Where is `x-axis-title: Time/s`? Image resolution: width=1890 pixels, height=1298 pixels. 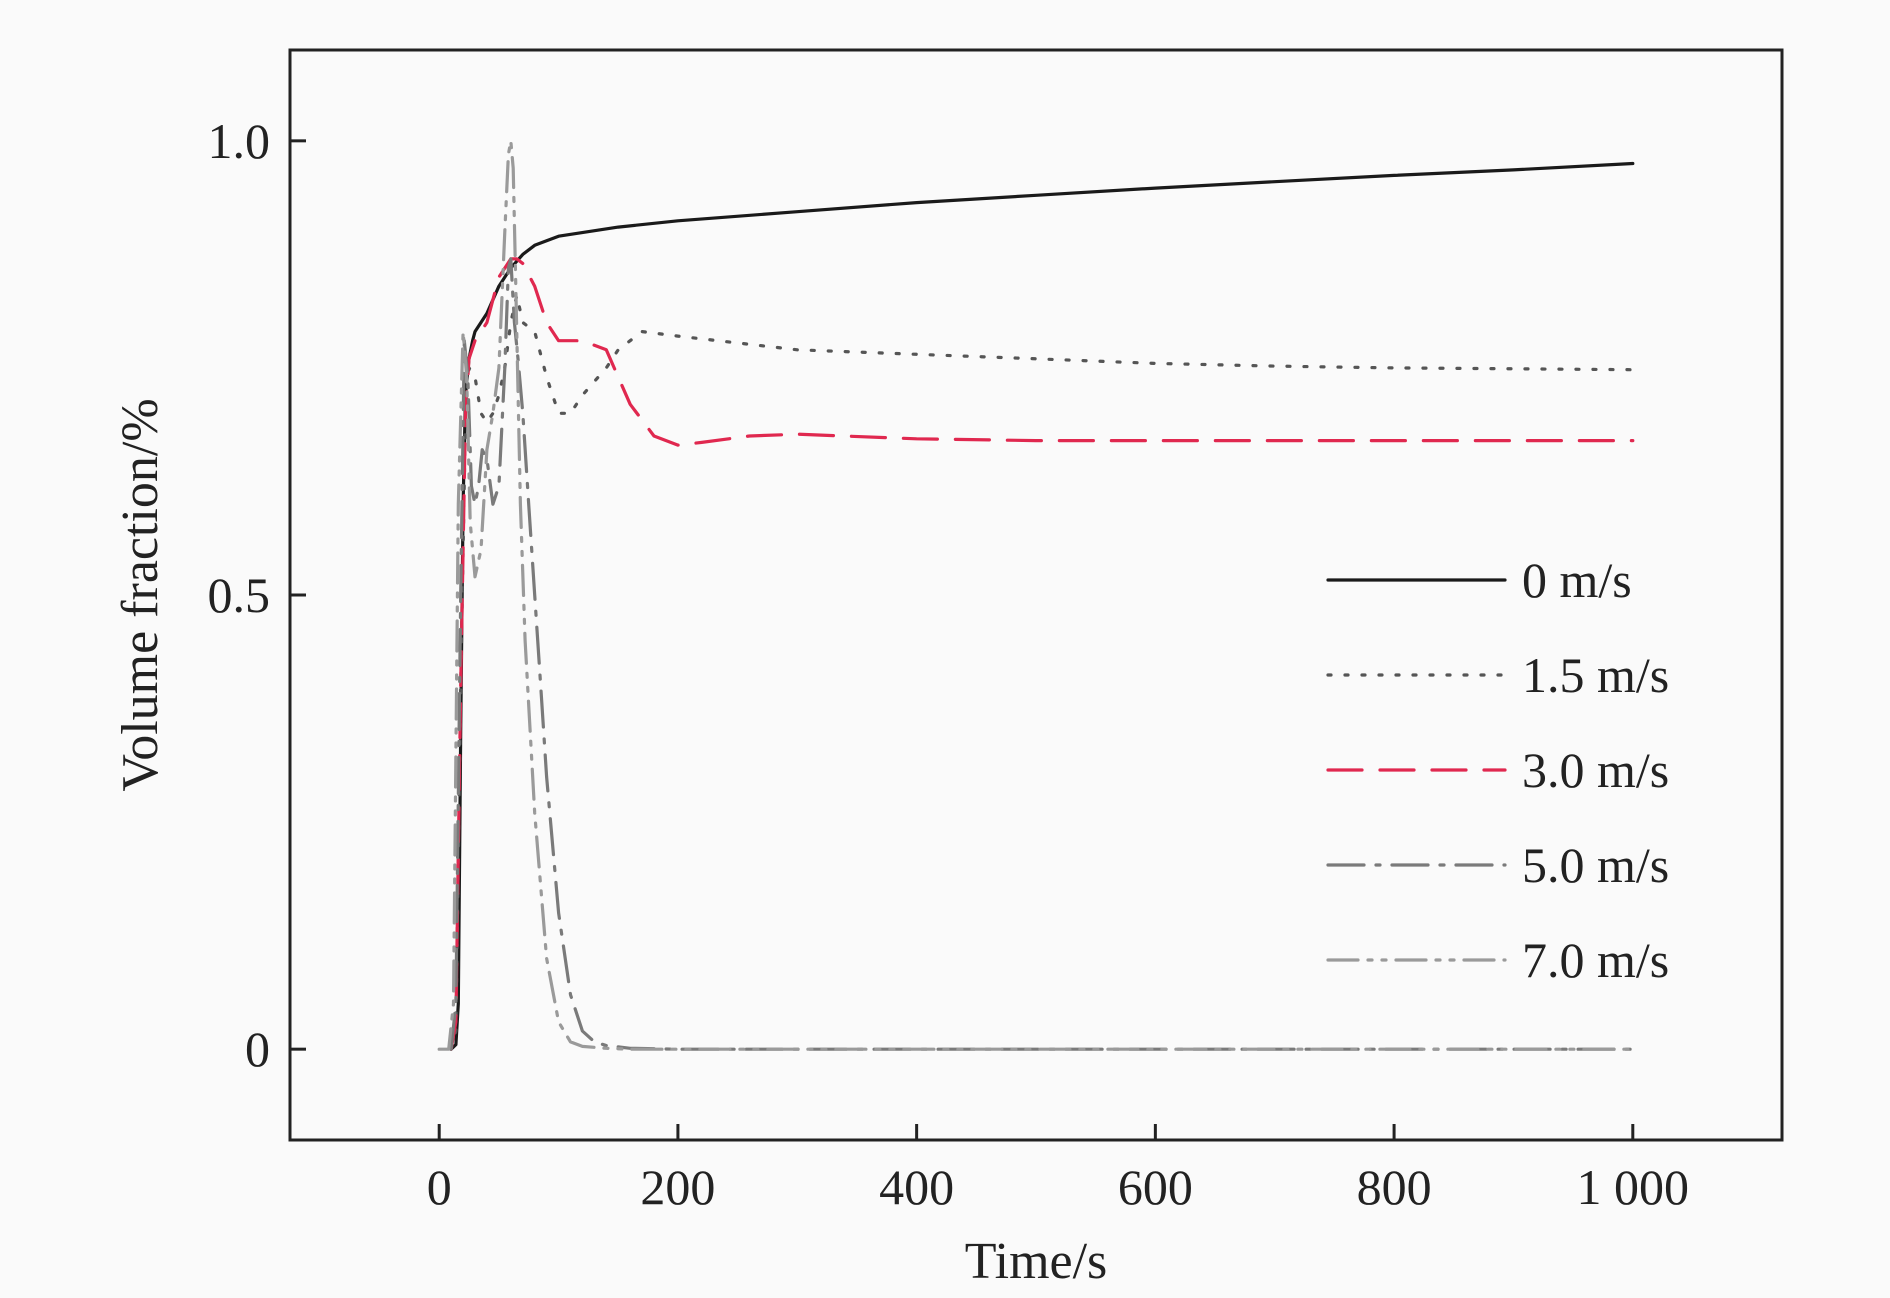 x-axis-title: Time/s is located at coordinates (1036, 1261).